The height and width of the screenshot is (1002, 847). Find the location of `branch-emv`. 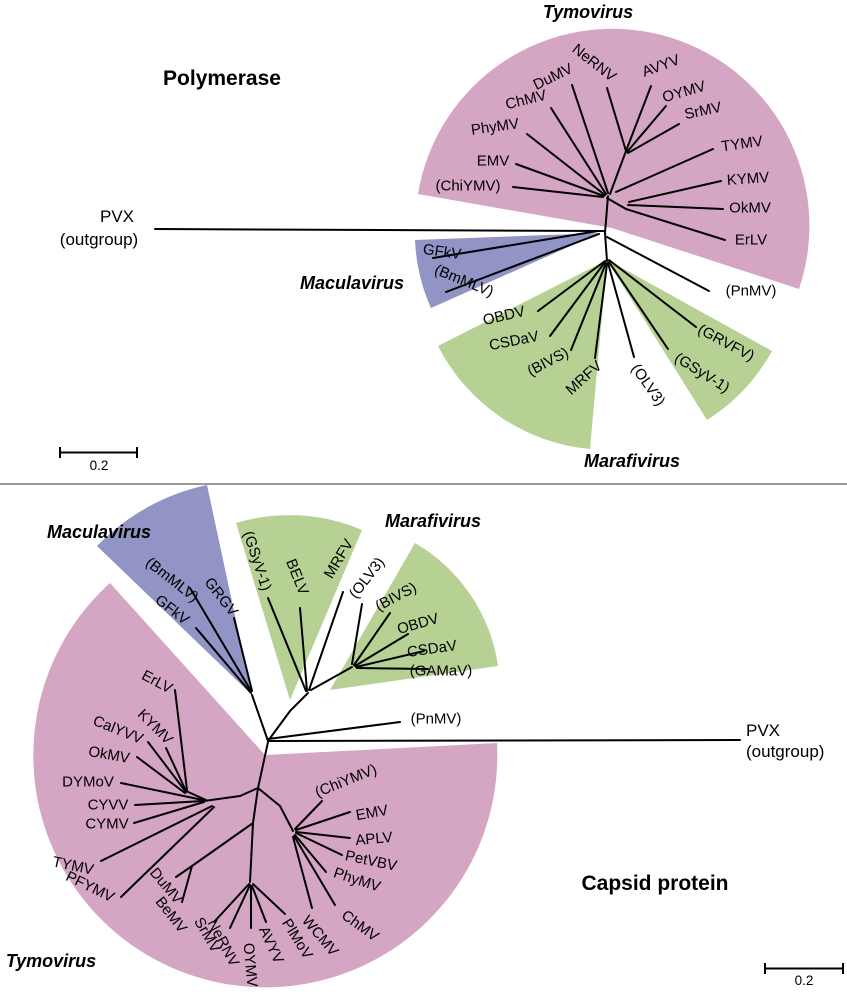

branch-emv is located at coordinates (560, 180).